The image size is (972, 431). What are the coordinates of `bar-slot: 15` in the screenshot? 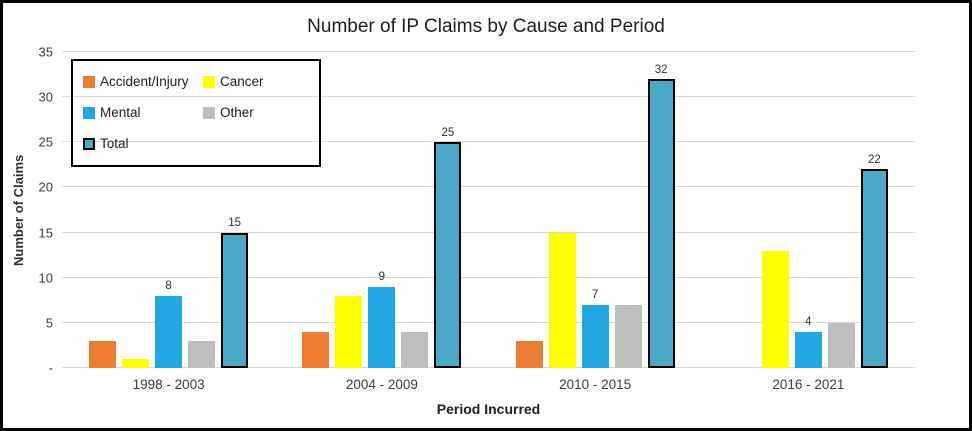 It's located at (235, 210).